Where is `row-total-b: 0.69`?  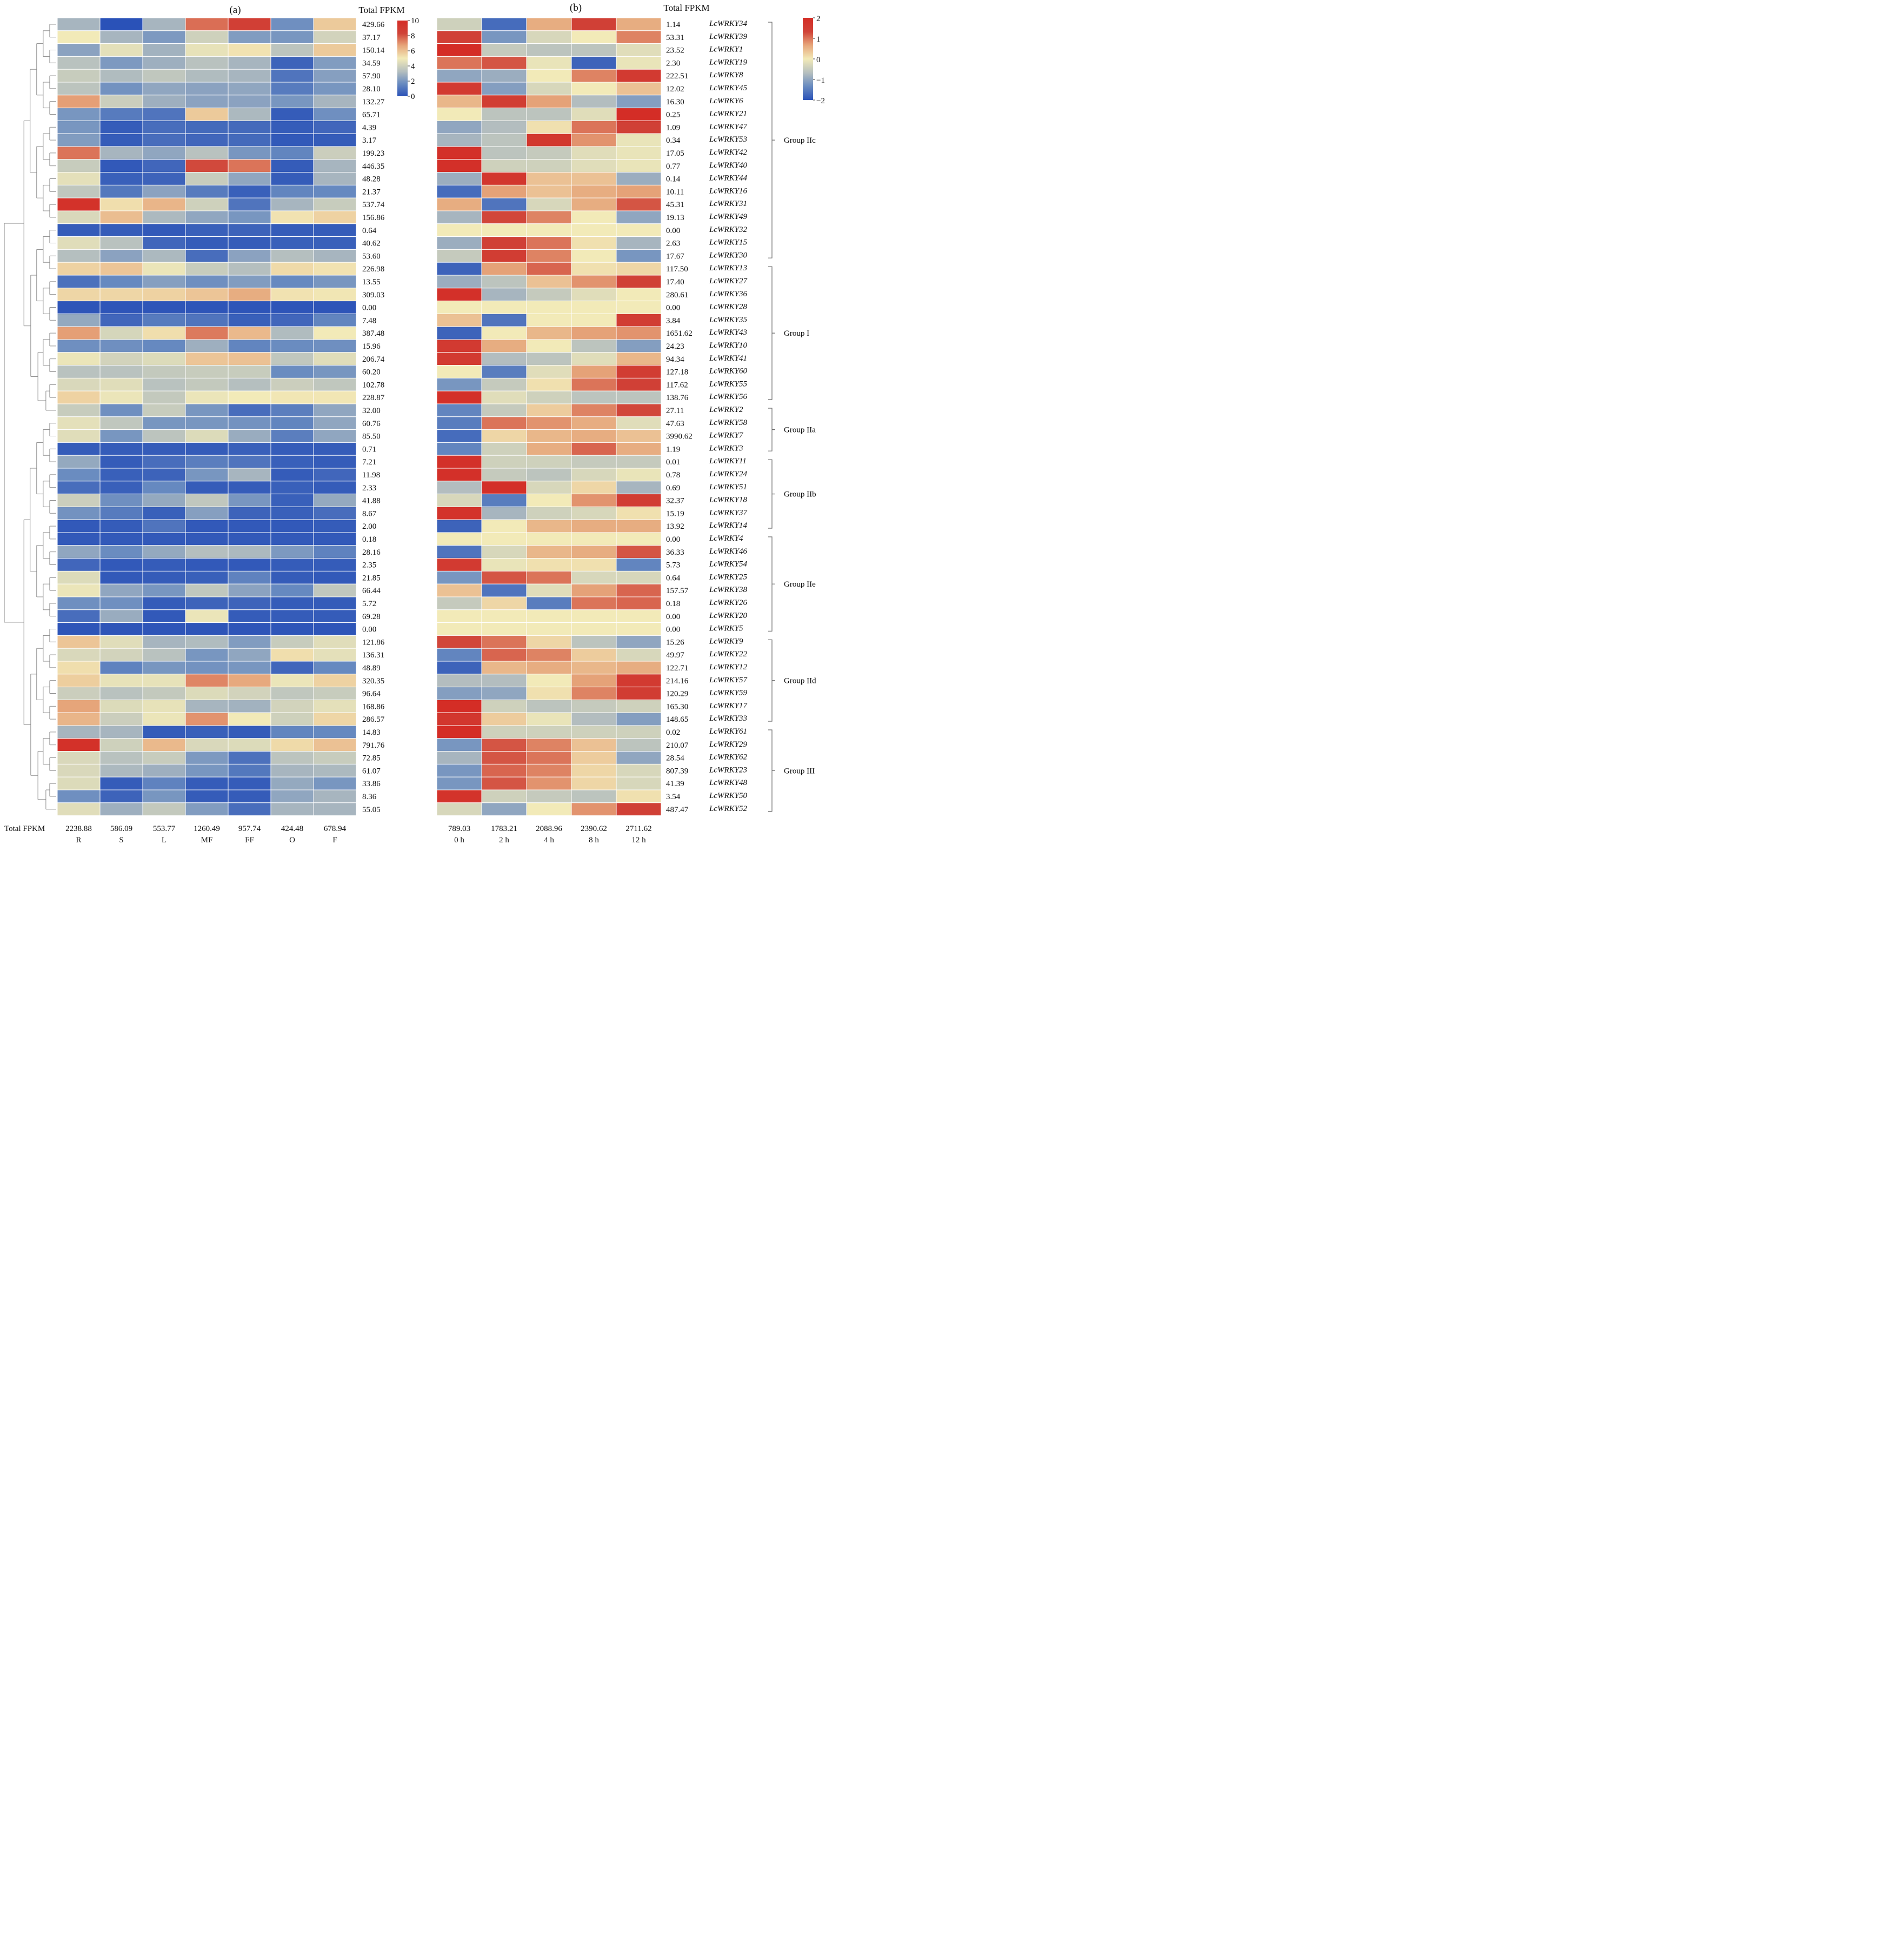 row-total-b: 0.69 is located at coordinates (673, 488).